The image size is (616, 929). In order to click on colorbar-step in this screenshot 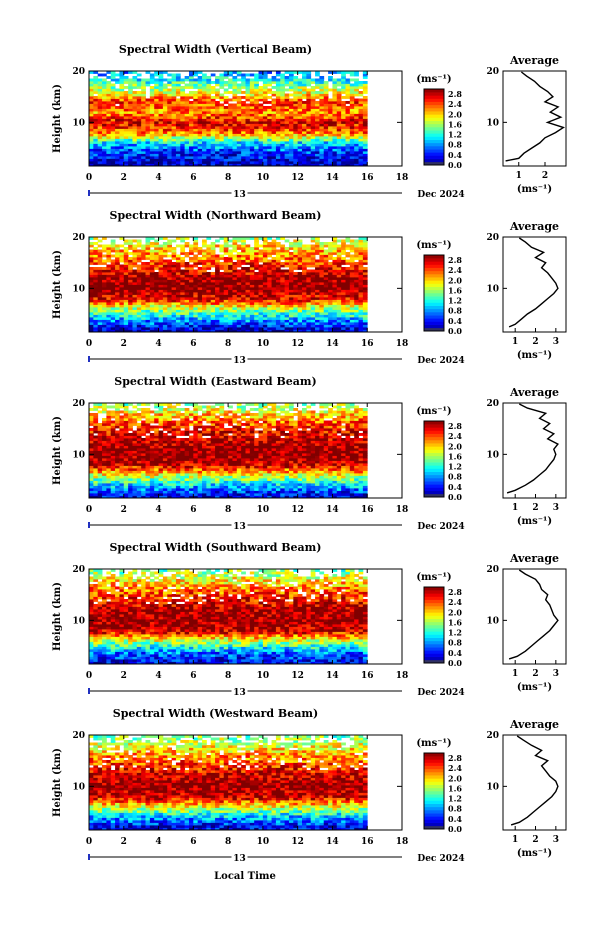, I will do `click(434, 157)`.